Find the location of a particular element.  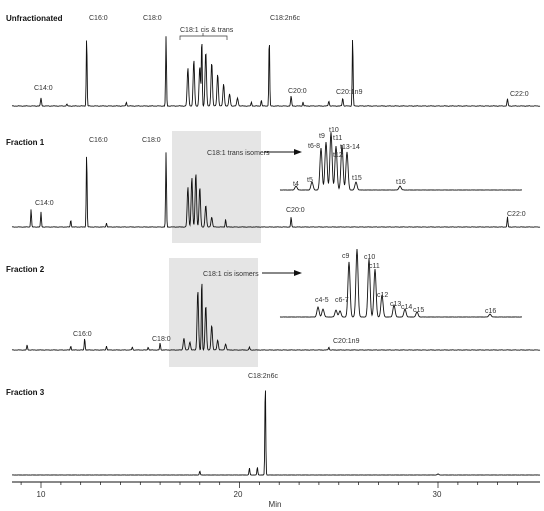

peak-label-c18-1-cis-trans: C18:1 cis & trans is located at coordinates (207, 30).